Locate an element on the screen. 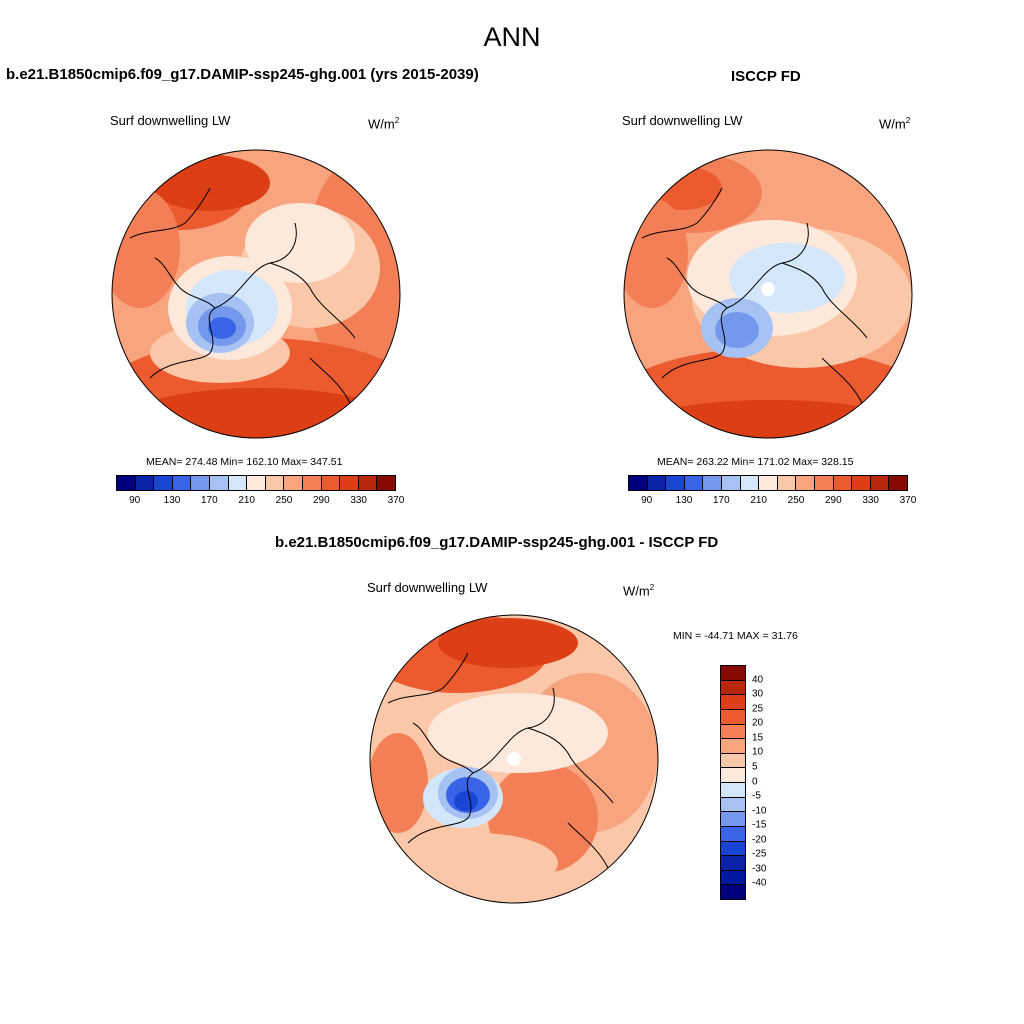 This screenshot has width=1024, height=1024. colorbar-tick-label: -20 is located at coordinates (759, 840).